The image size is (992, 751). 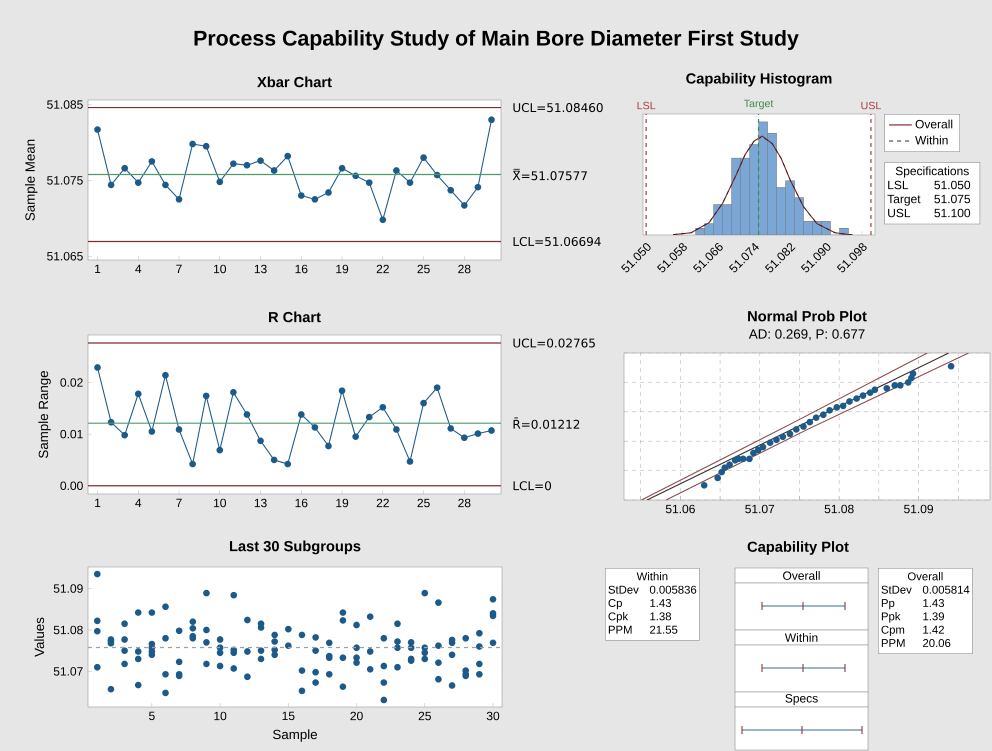 What do you see at coordinates (554, 343) in the screenshot?
I see `ref-line-label: UCL=0.02765` at bounding box center [554, 343].